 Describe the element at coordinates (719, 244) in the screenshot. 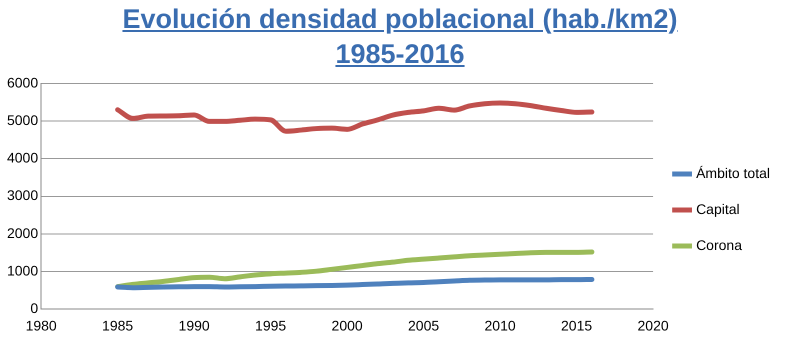

I see `legend-label: Corona` at that location.